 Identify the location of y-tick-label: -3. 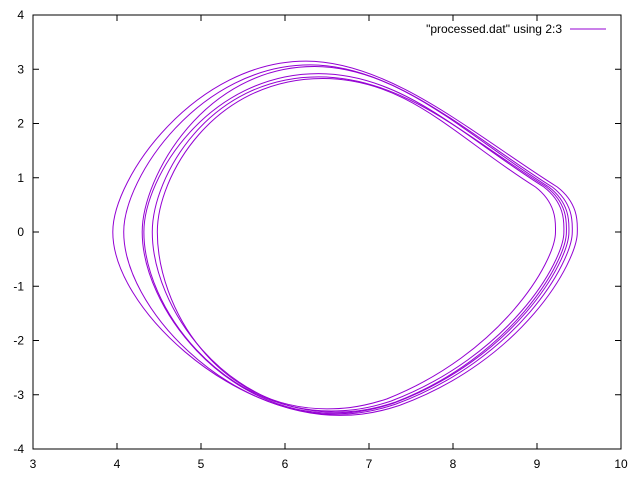
(18, 395).